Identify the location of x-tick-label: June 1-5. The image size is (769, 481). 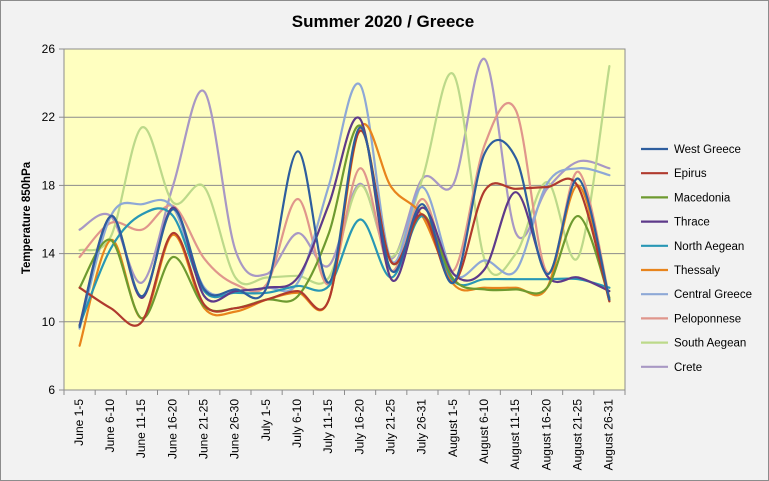
(79, 422).